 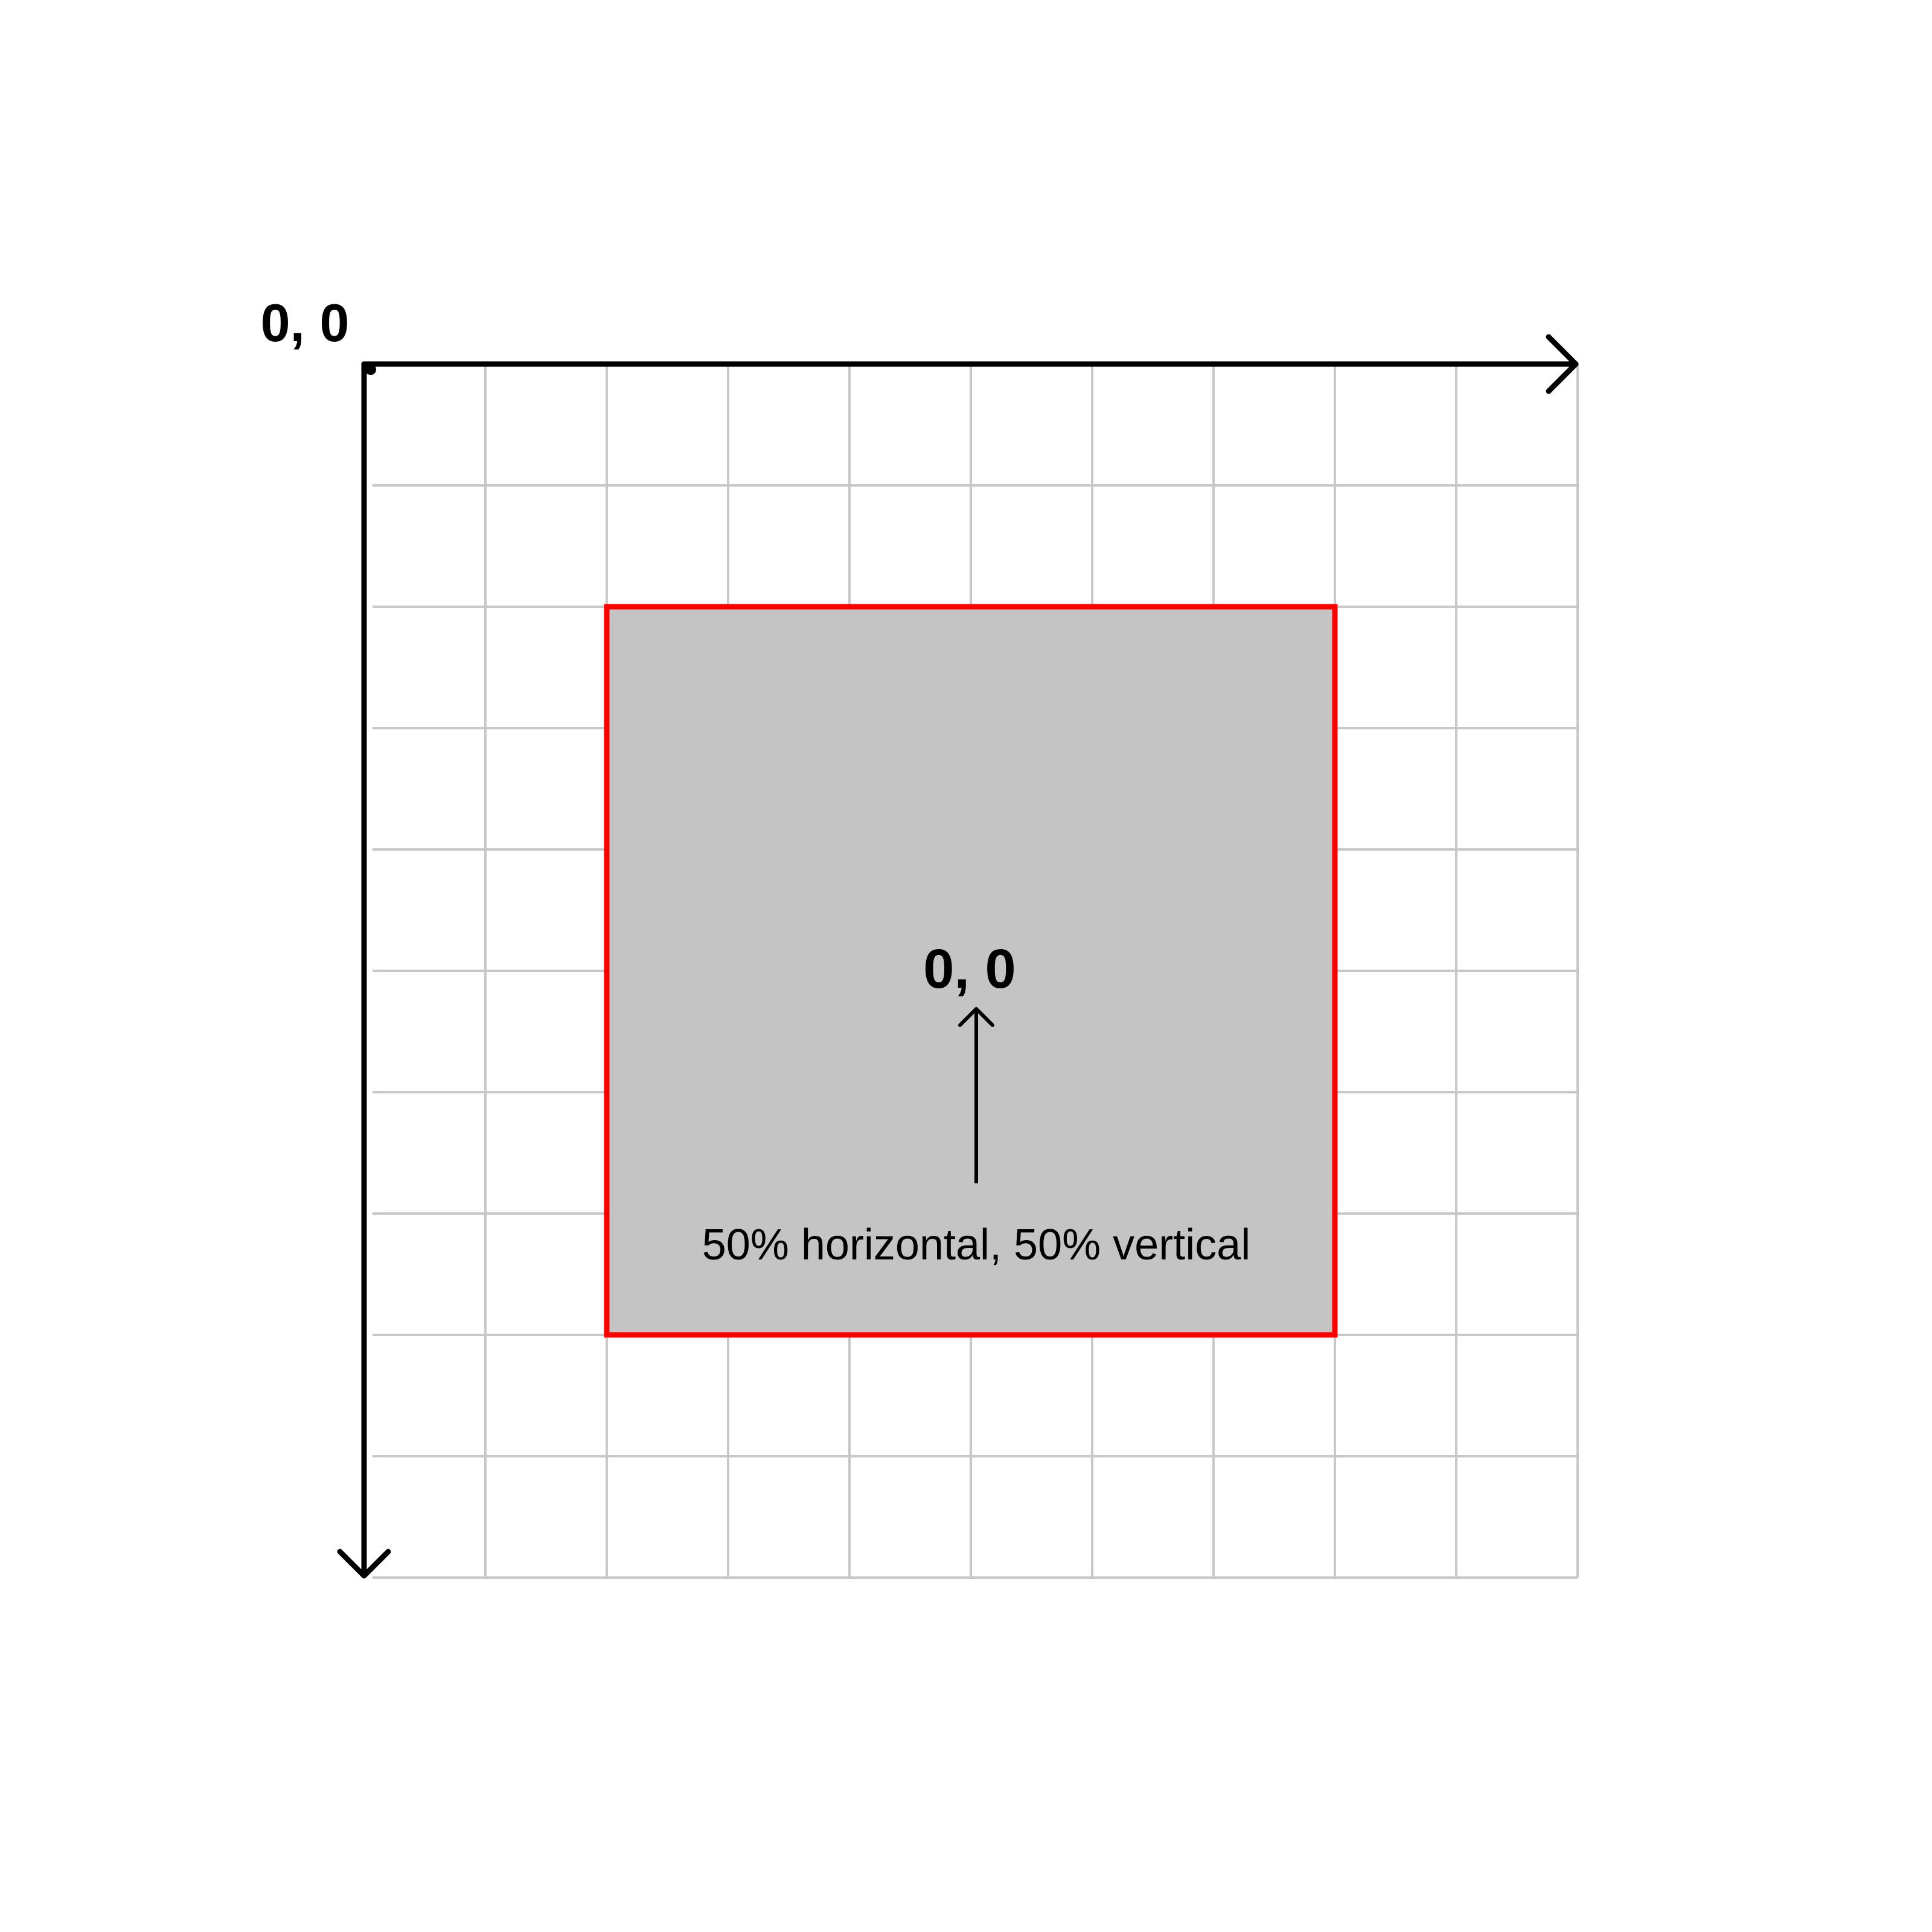 What do you see at coordinates (306, 323) in the screenshot?
I see `page-origin-label: 0, 0` at bounding box center [306, 323].